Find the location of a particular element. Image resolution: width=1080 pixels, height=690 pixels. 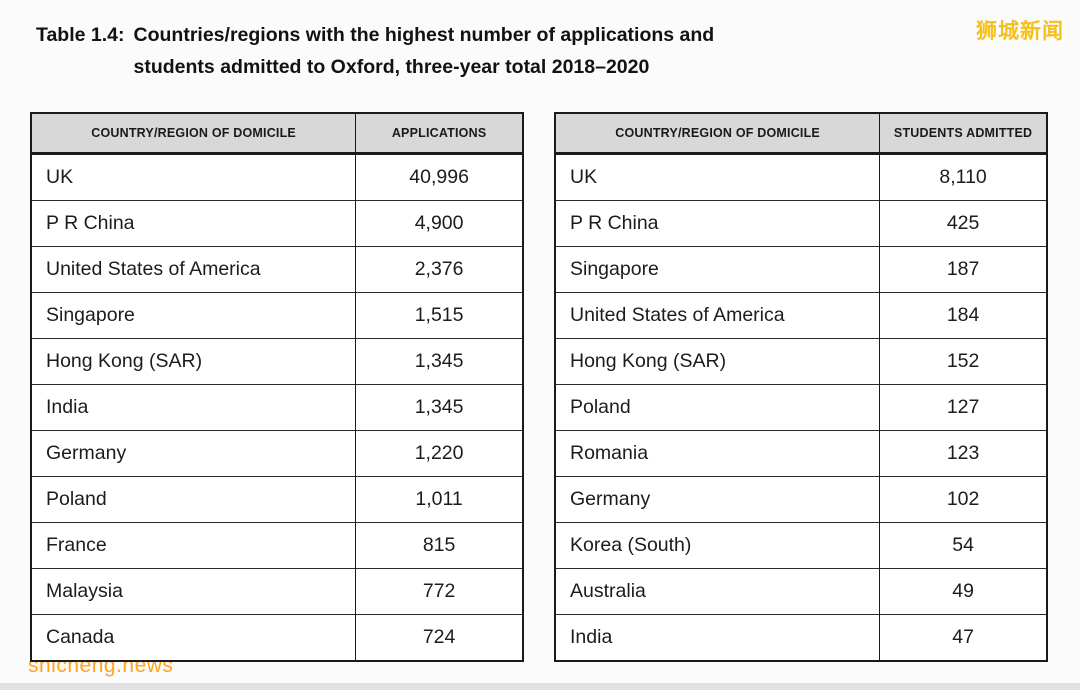

table-row: UK 8,110 is located at coordinates (801, 177).